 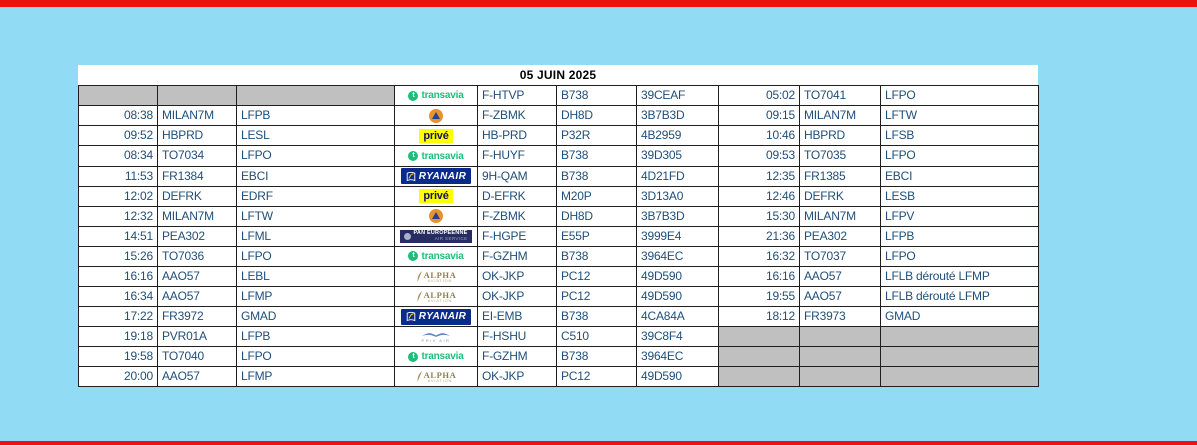 I want to click on arrival-time-cell: 20:00, so click(x=118, y=377).